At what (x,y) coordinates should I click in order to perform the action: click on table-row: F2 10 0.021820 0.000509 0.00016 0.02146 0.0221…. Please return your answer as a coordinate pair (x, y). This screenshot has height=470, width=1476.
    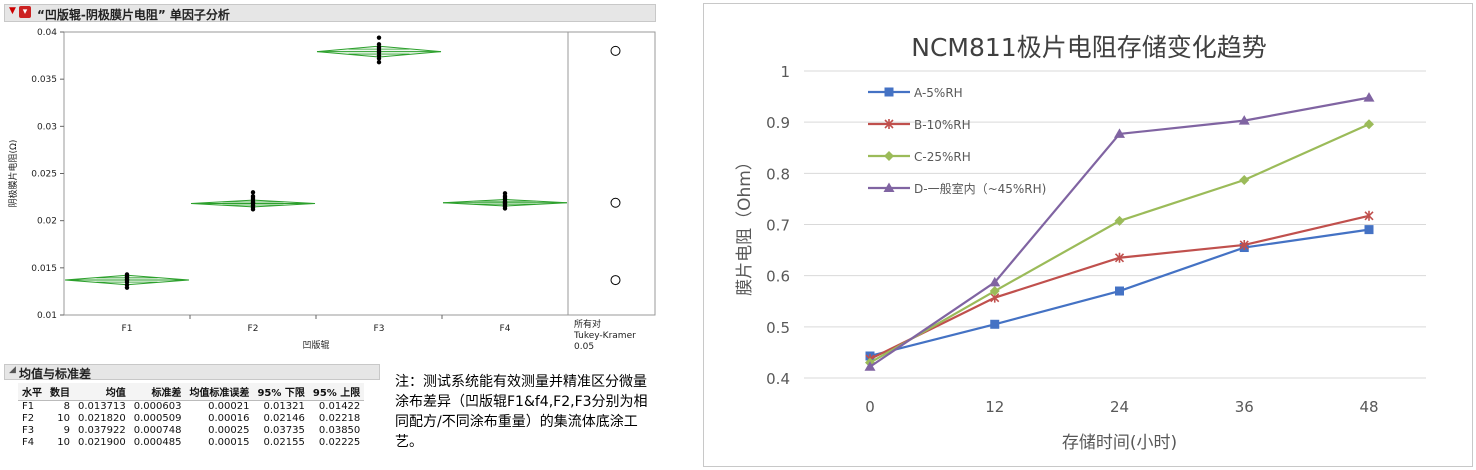
    Looking at the image, I should click on (191, 419).